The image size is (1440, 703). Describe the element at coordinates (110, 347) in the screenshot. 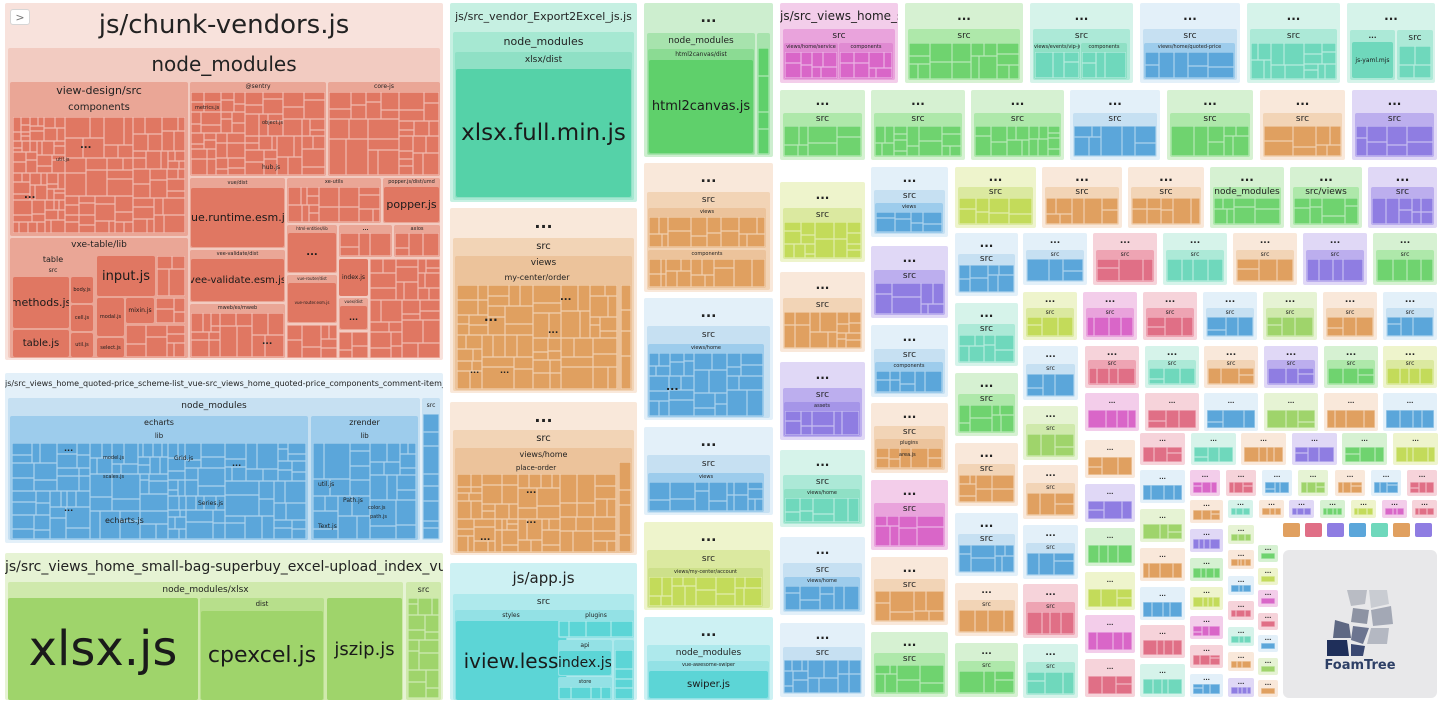

I see `treemap-leaf: select.js` at that location.